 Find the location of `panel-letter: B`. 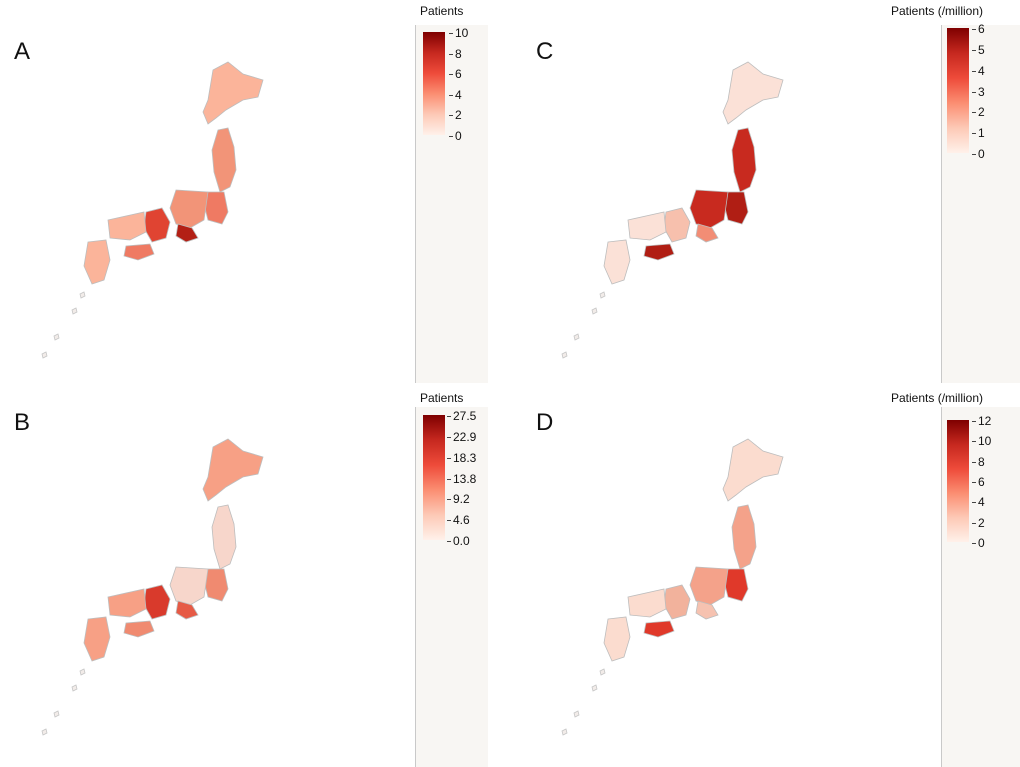

panel-letter: B is located at coordinates (22, 422).